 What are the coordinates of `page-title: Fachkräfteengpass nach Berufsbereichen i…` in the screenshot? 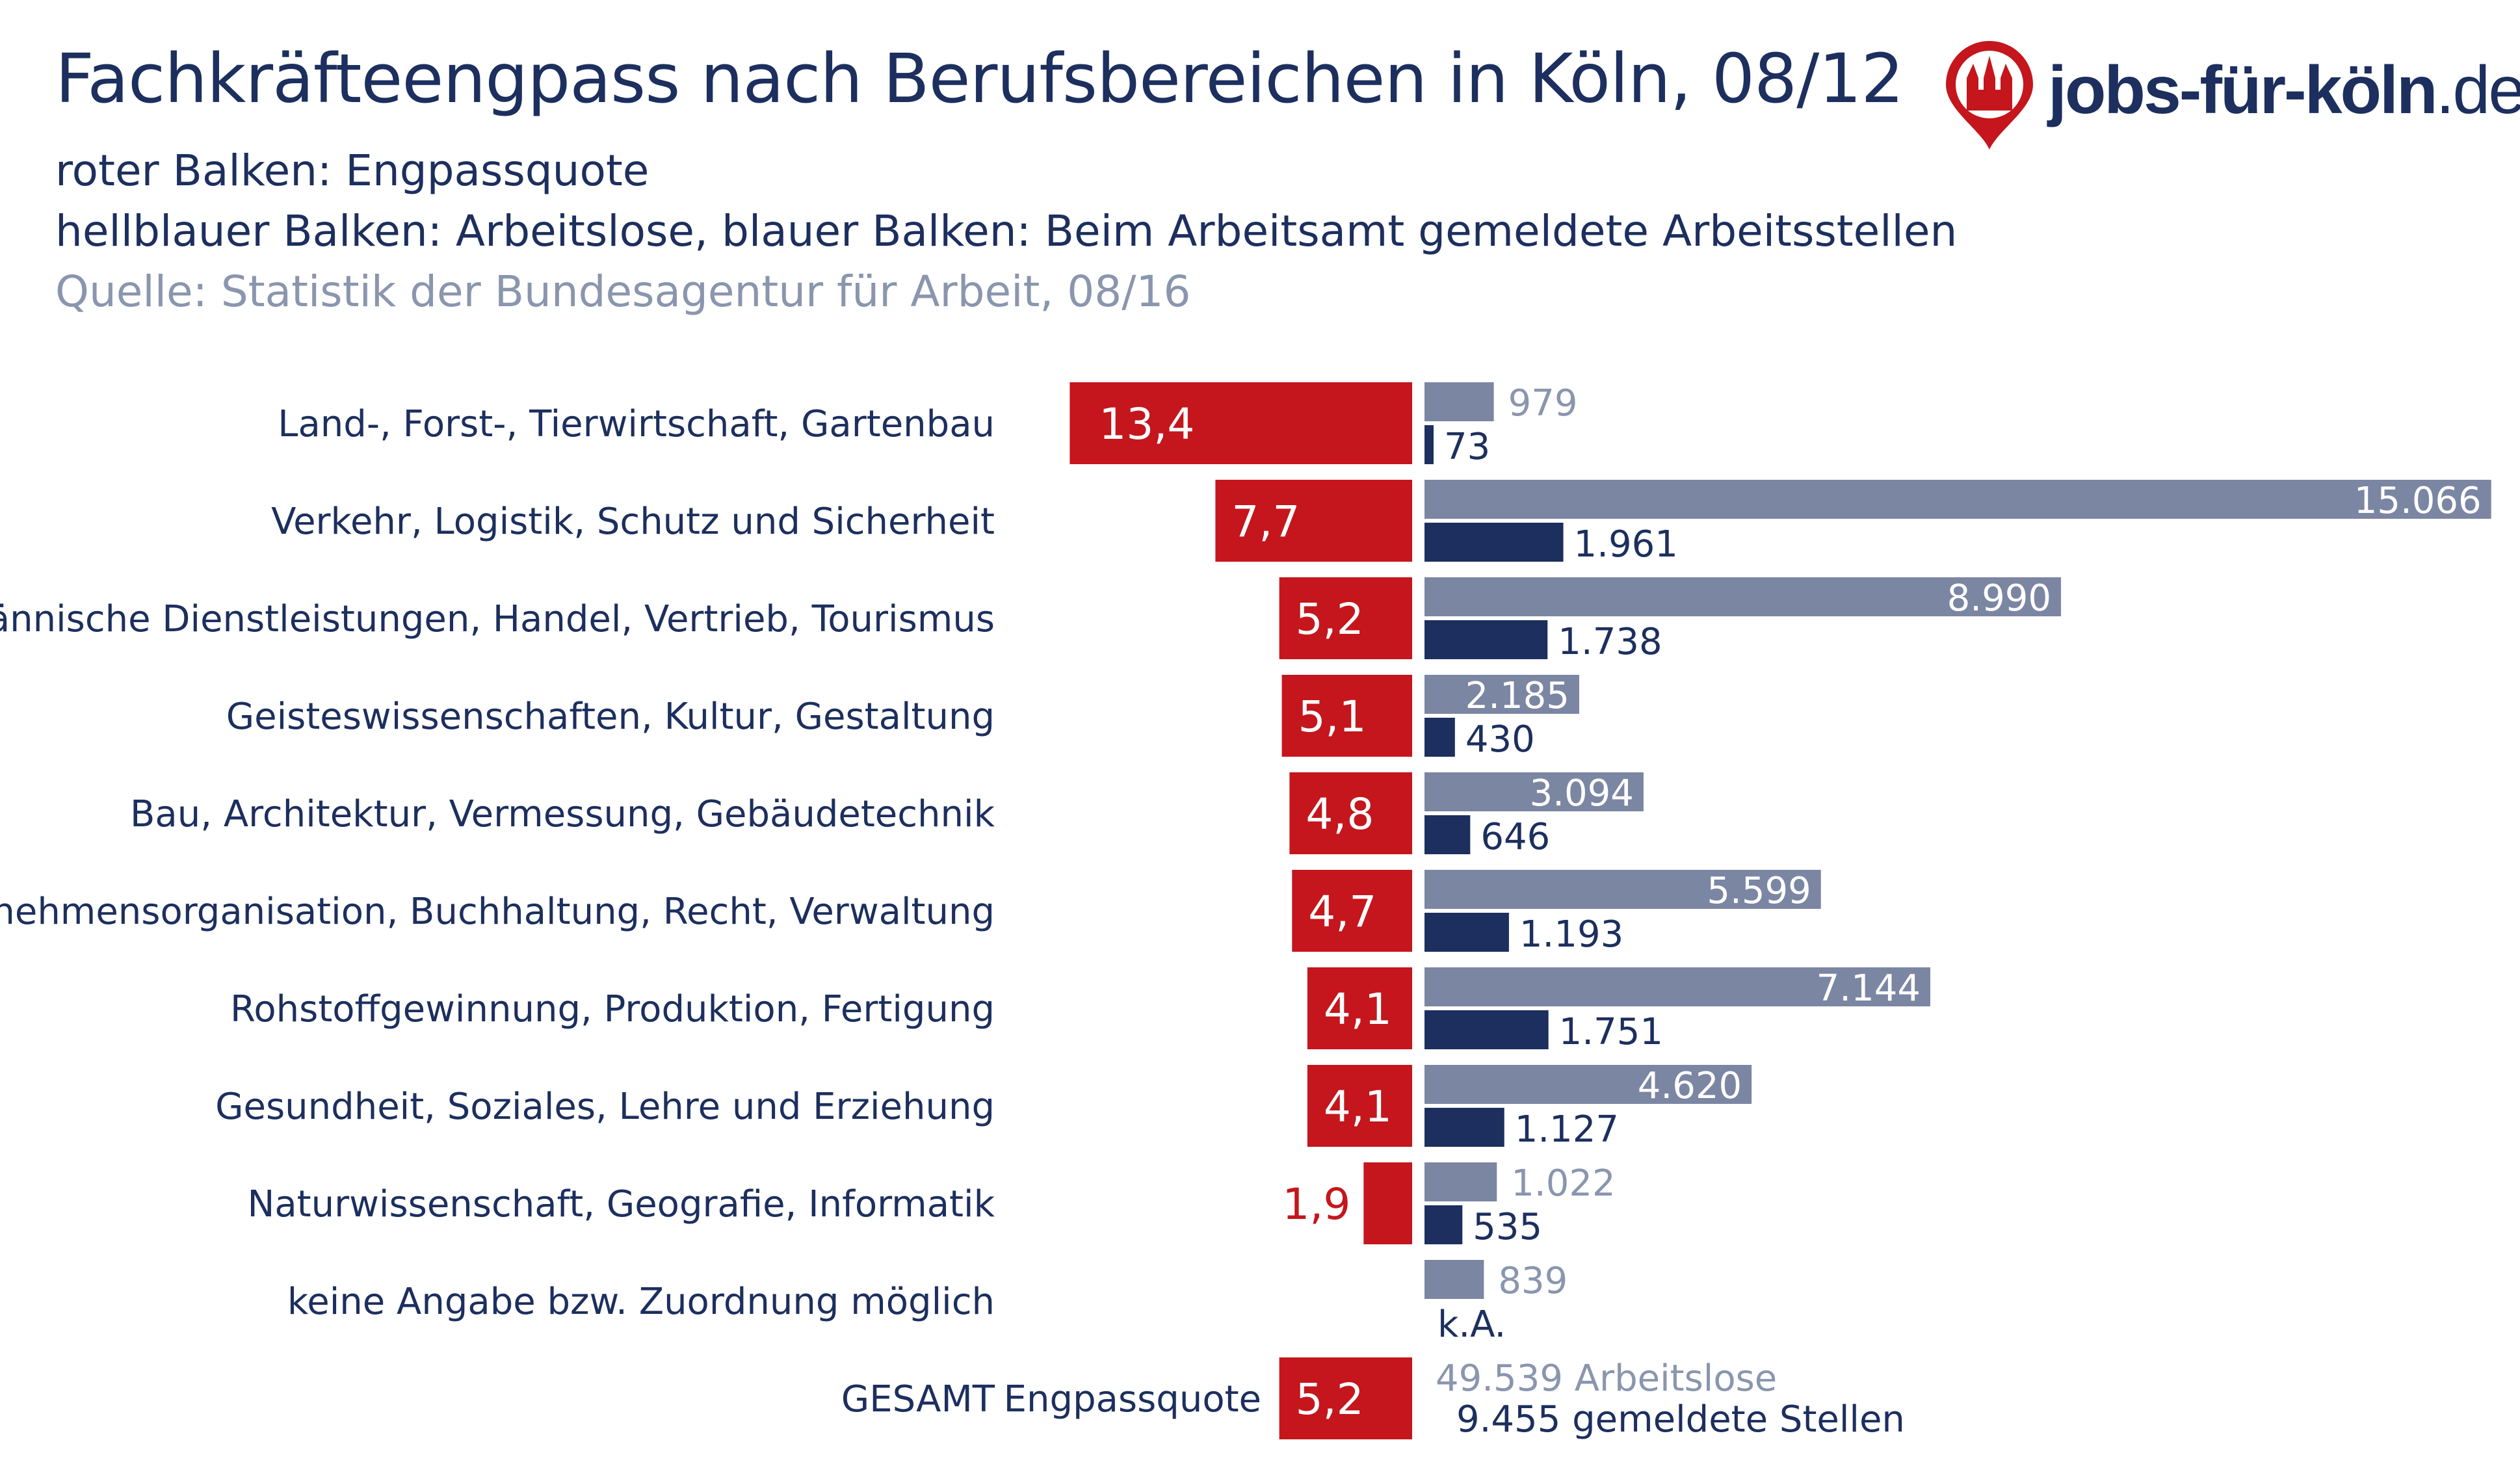 It's located at (979, 78).